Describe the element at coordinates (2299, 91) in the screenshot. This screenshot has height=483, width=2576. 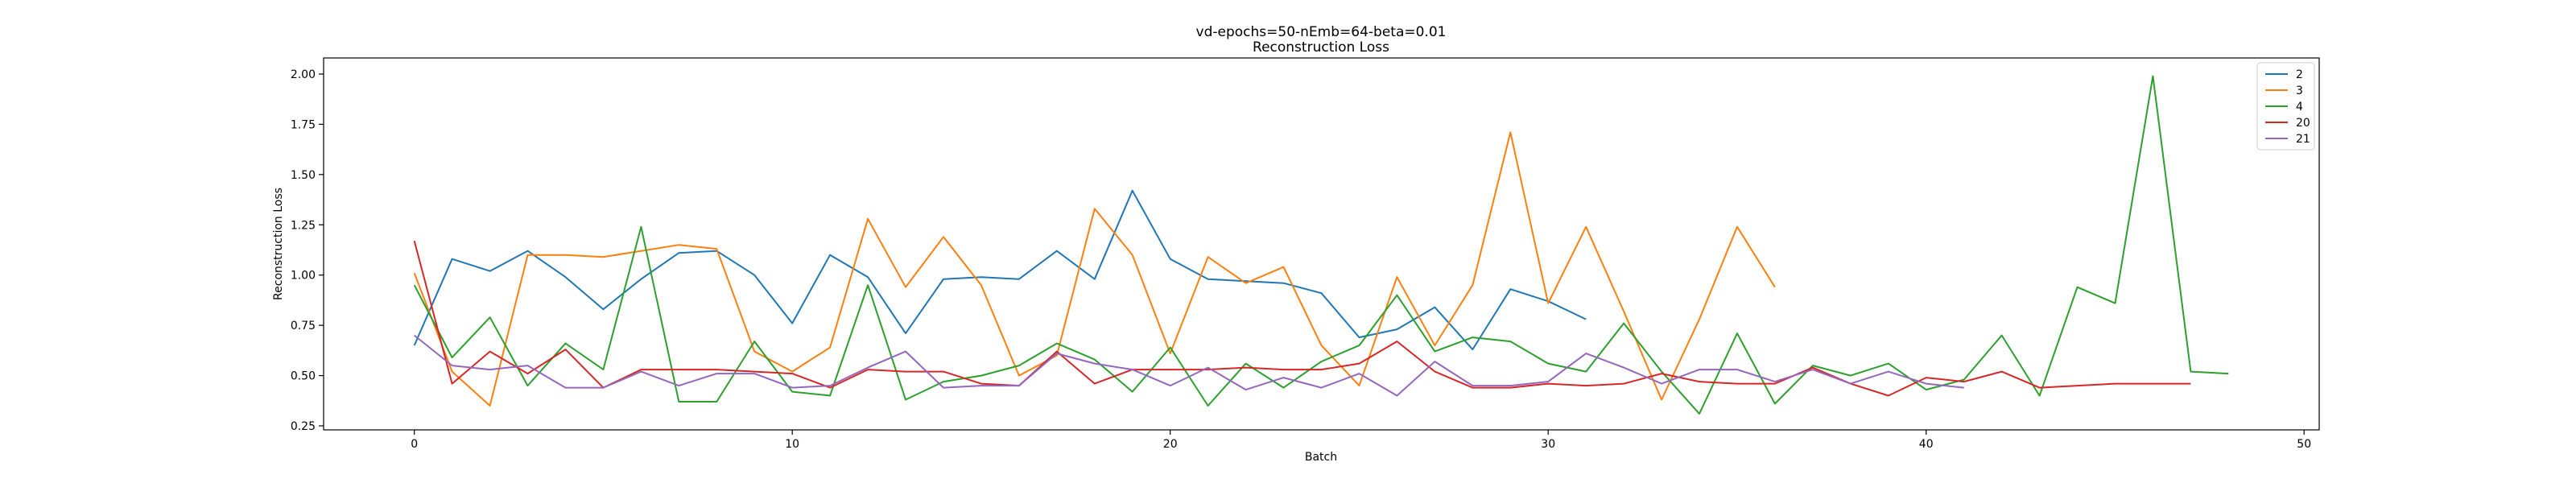
I see `legend-label-3: 3` at that location.